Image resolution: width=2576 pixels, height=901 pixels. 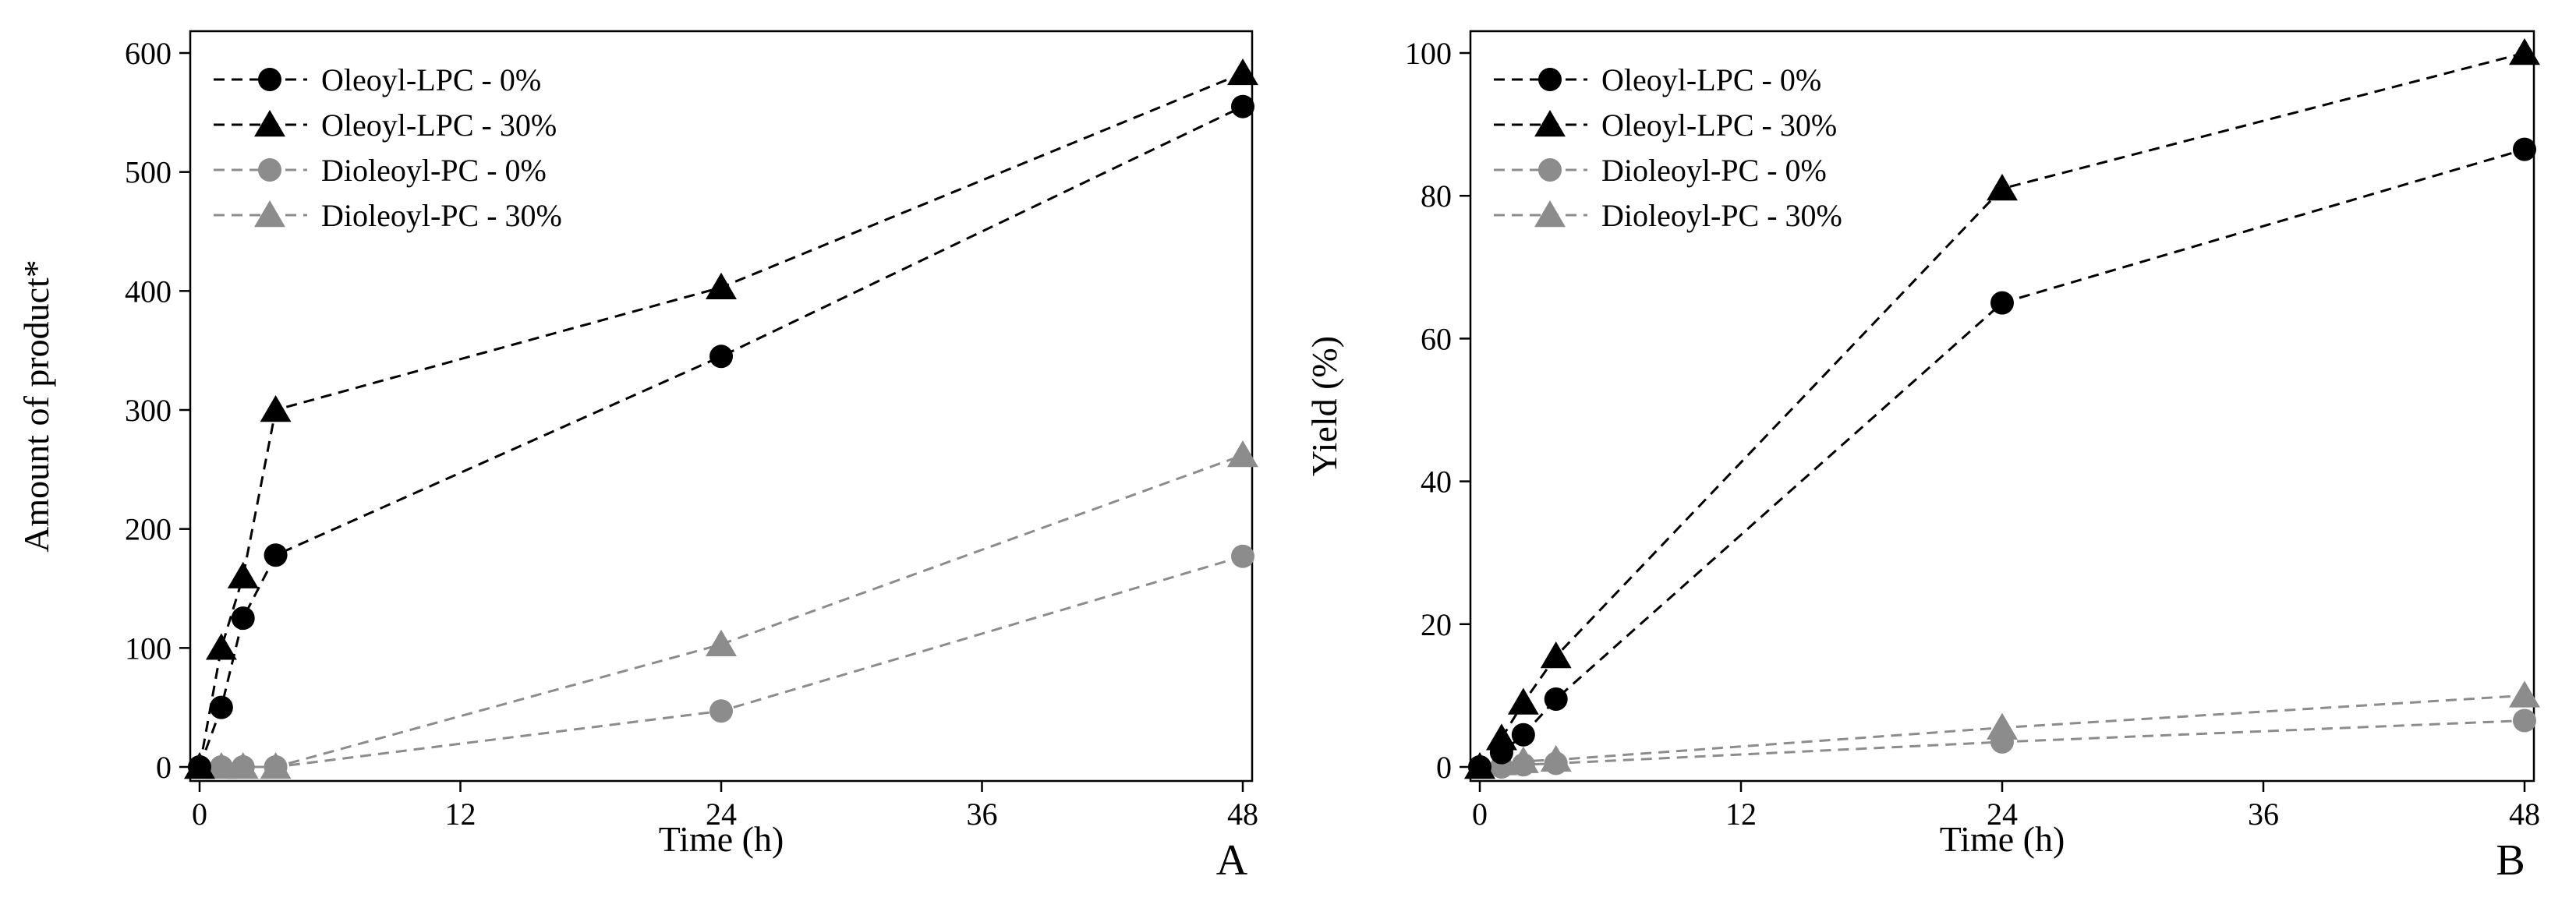 What do you see at coordinates (148, 53) in the screenshot?
I see `y-tick-label: 600` at bounding box center [148, 53].